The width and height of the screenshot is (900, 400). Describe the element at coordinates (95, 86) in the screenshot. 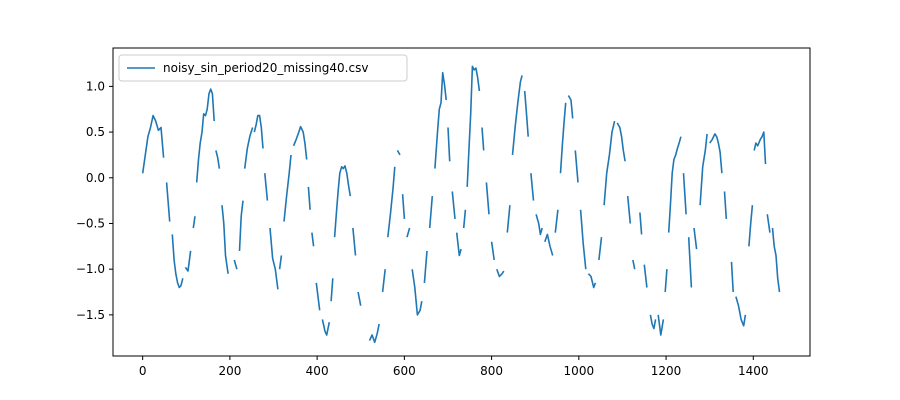

I see `y-tick-label: 1.0` at that location.